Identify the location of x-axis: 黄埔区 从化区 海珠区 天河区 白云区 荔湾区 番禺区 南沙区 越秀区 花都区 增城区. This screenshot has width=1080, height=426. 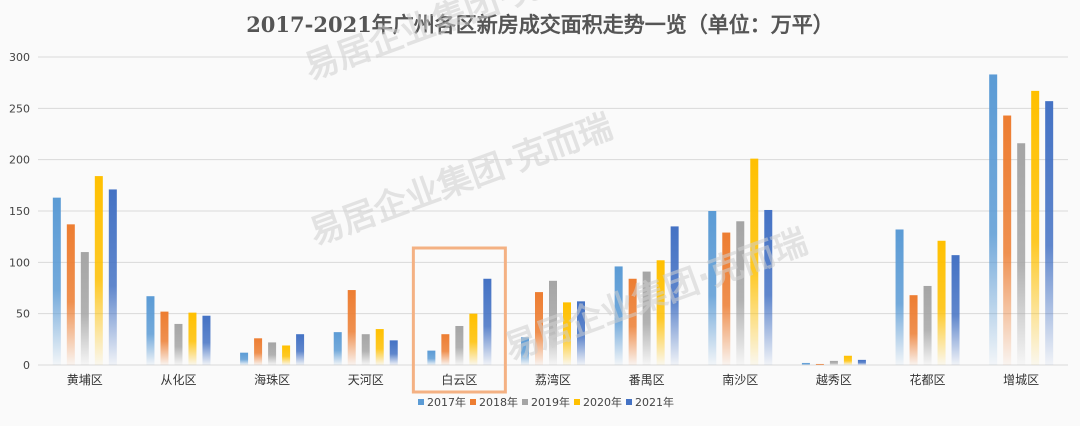
(553, 379).